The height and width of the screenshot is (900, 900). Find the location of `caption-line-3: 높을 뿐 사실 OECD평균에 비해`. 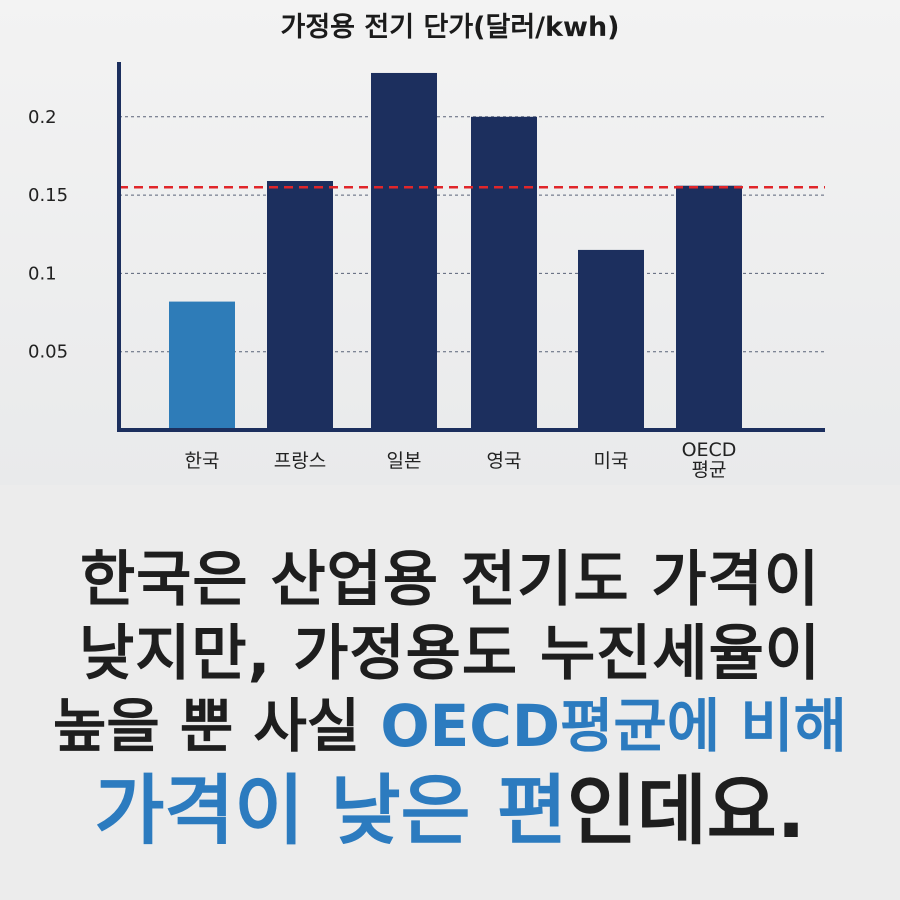

caption-line-3: 높을 뿐 사실 OECD평균에 비해 is located at coordinates (450, 721).